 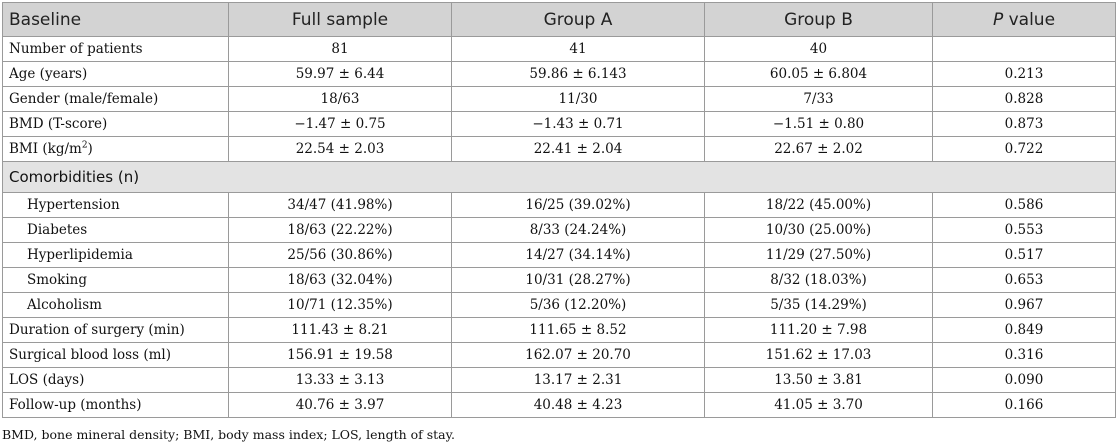 I want to click on cell-group-a: 14/27 (34.14%), so click(x=578, y=255).